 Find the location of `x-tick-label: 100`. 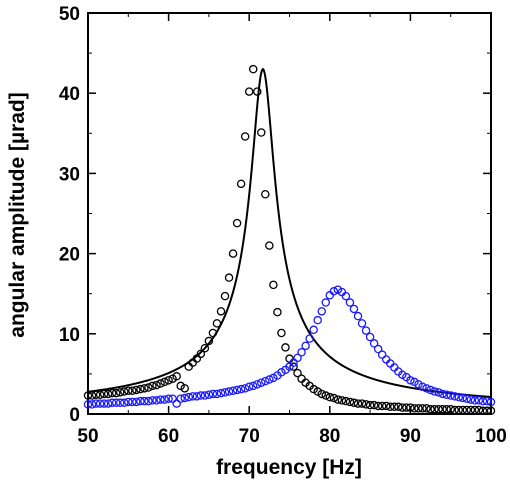

x-tick-label: 100 is located at coordinates (491, 436).